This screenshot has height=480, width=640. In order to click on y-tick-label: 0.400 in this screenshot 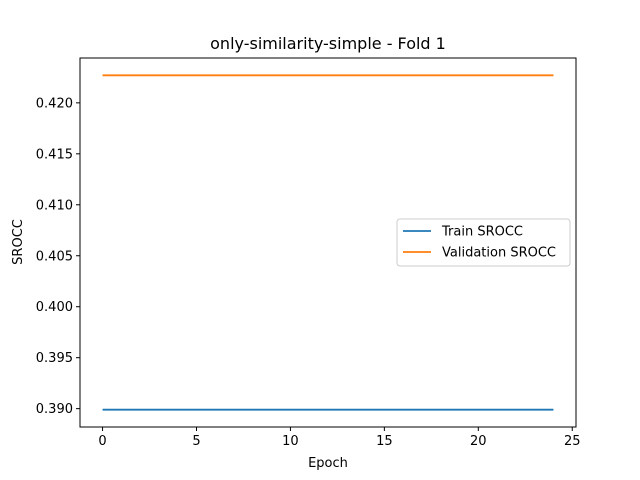, I will do `click(54, 307)`.